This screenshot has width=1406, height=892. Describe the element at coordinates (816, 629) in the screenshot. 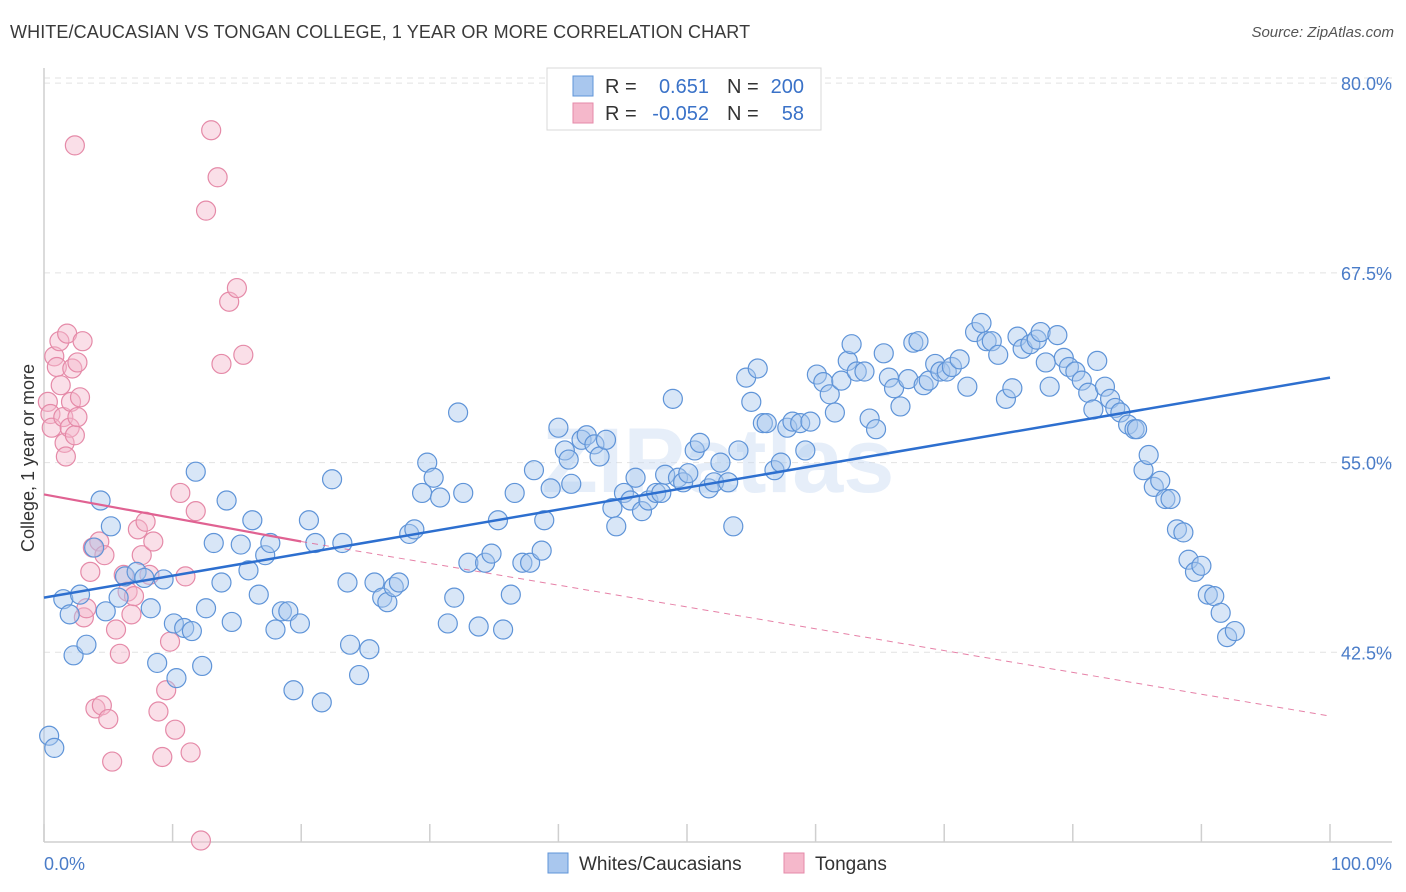

I see `tongans-trend-extension` at that location.